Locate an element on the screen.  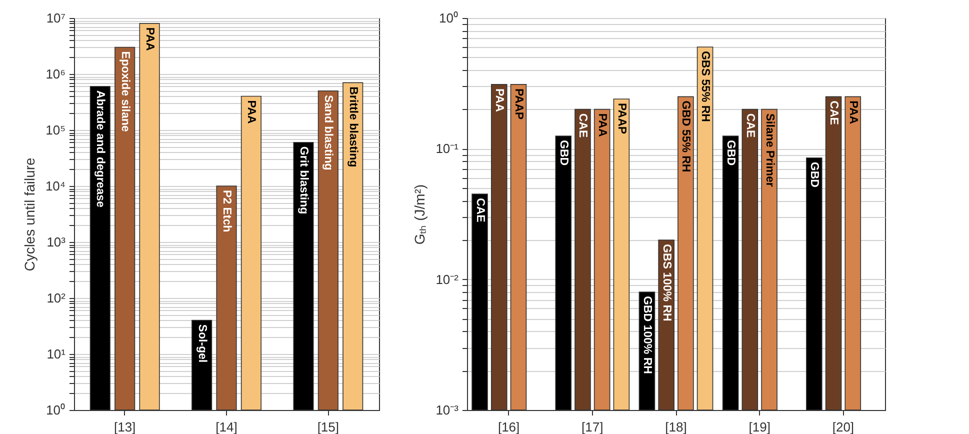
data-label: GBD 100% RH is located at coordinates (646, 335).